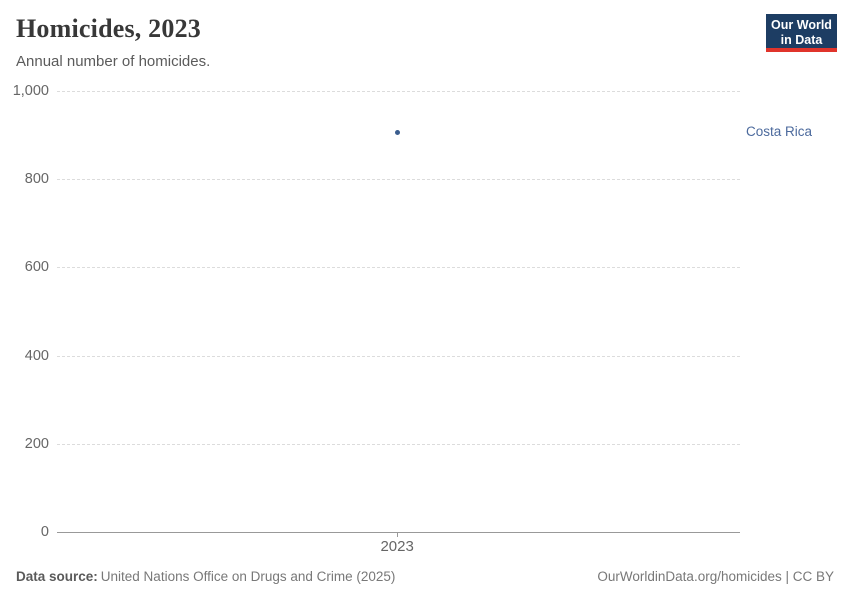 The image size is (850, 600). Describe the element at coordinates (36, 355) in the screenshot. I see `y-tick-label: 400` at that location.